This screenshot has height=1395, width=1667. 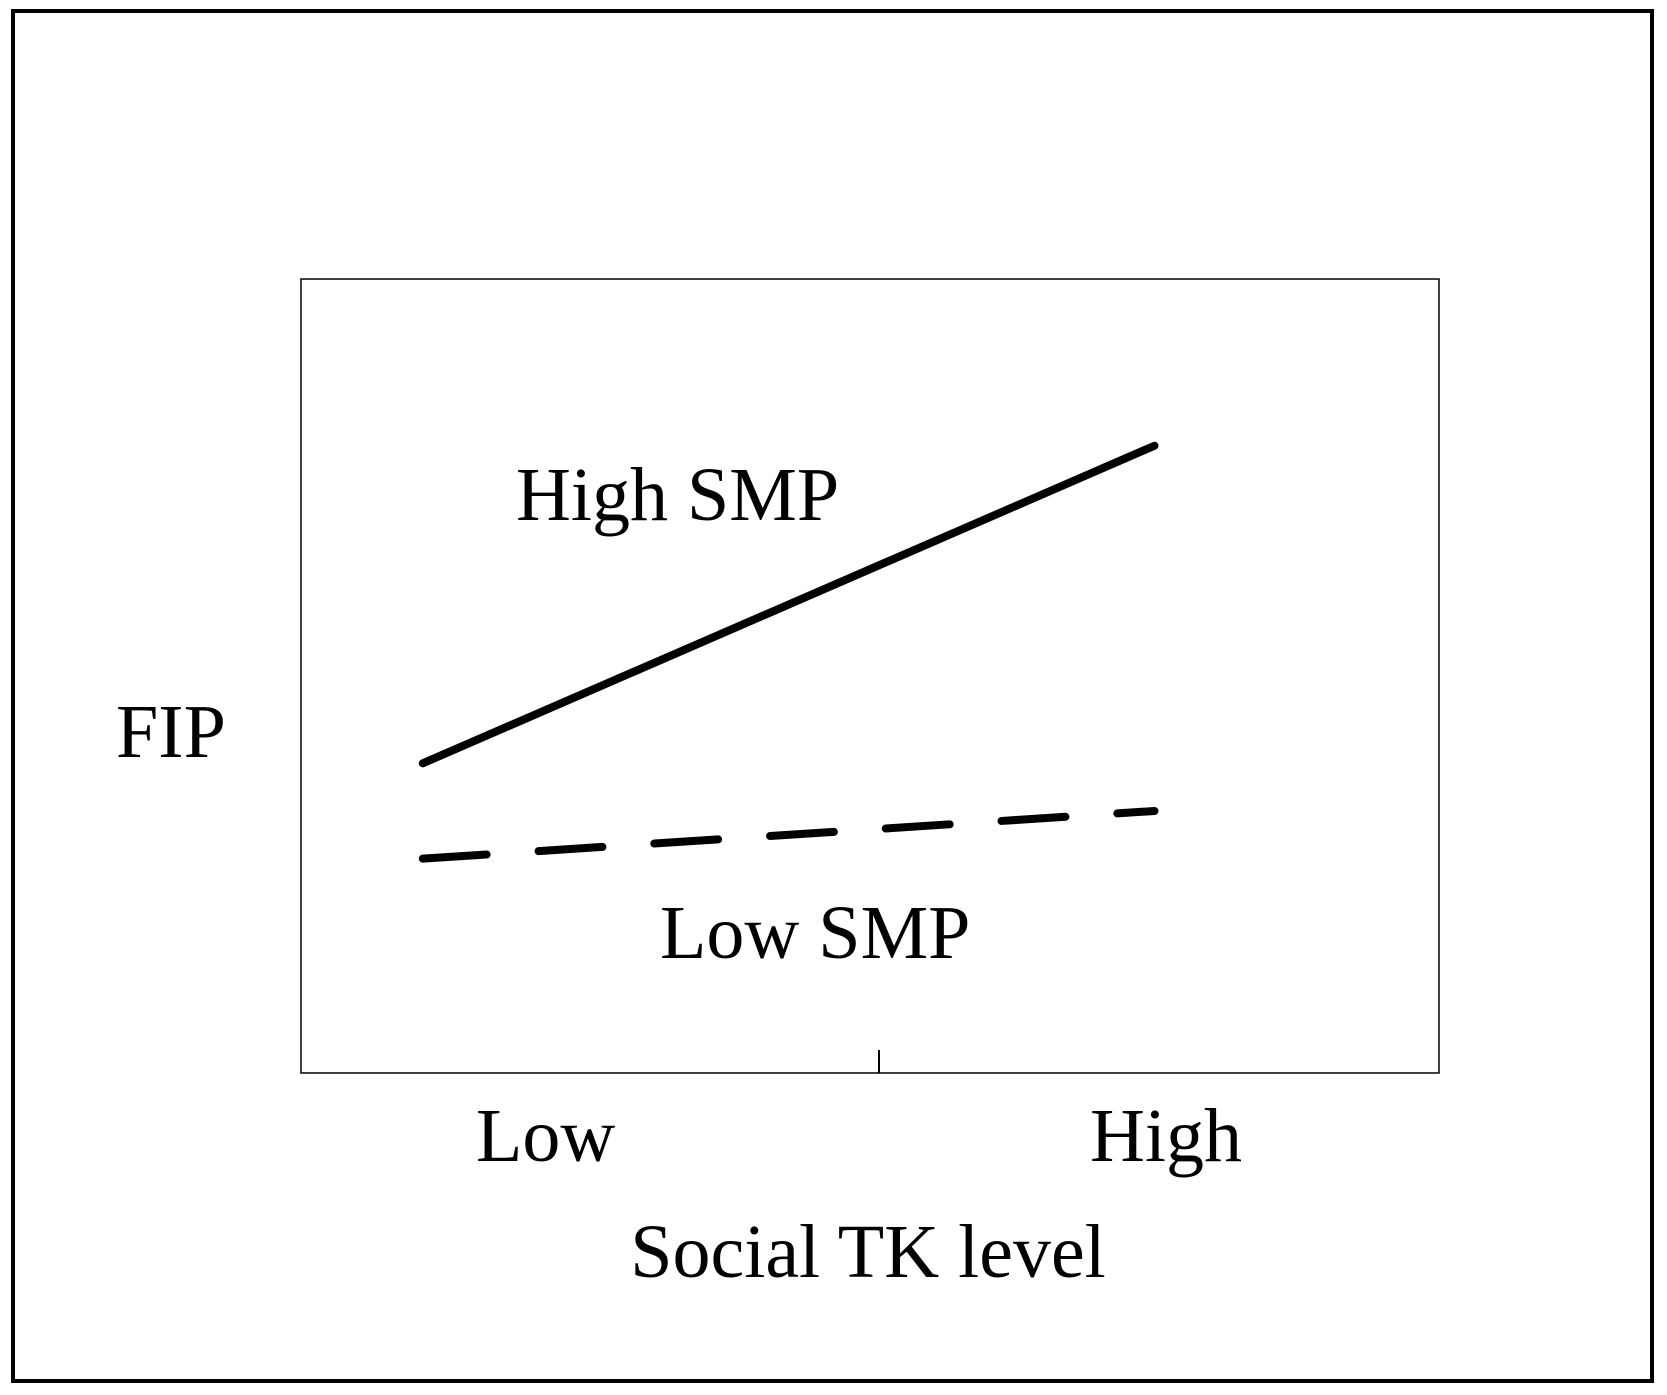 What do you see at coordinates (815, 933) in the screenshot?
I see `series-label: Low SMP` at bounding box center [815, 933].